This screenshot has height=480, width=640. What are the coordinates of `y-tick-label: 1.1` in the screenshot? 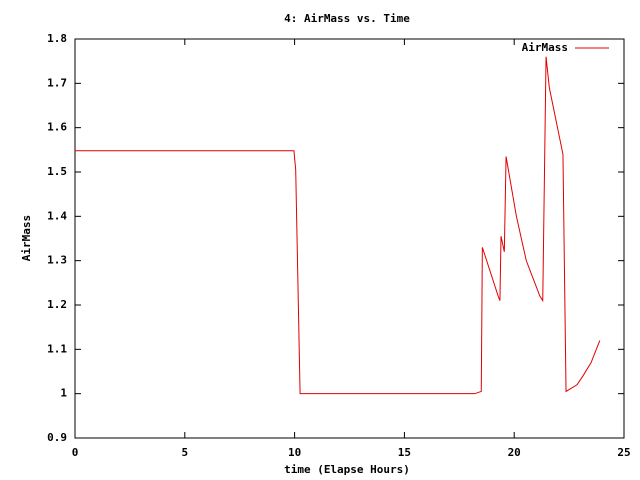 It's located at (57, 348).